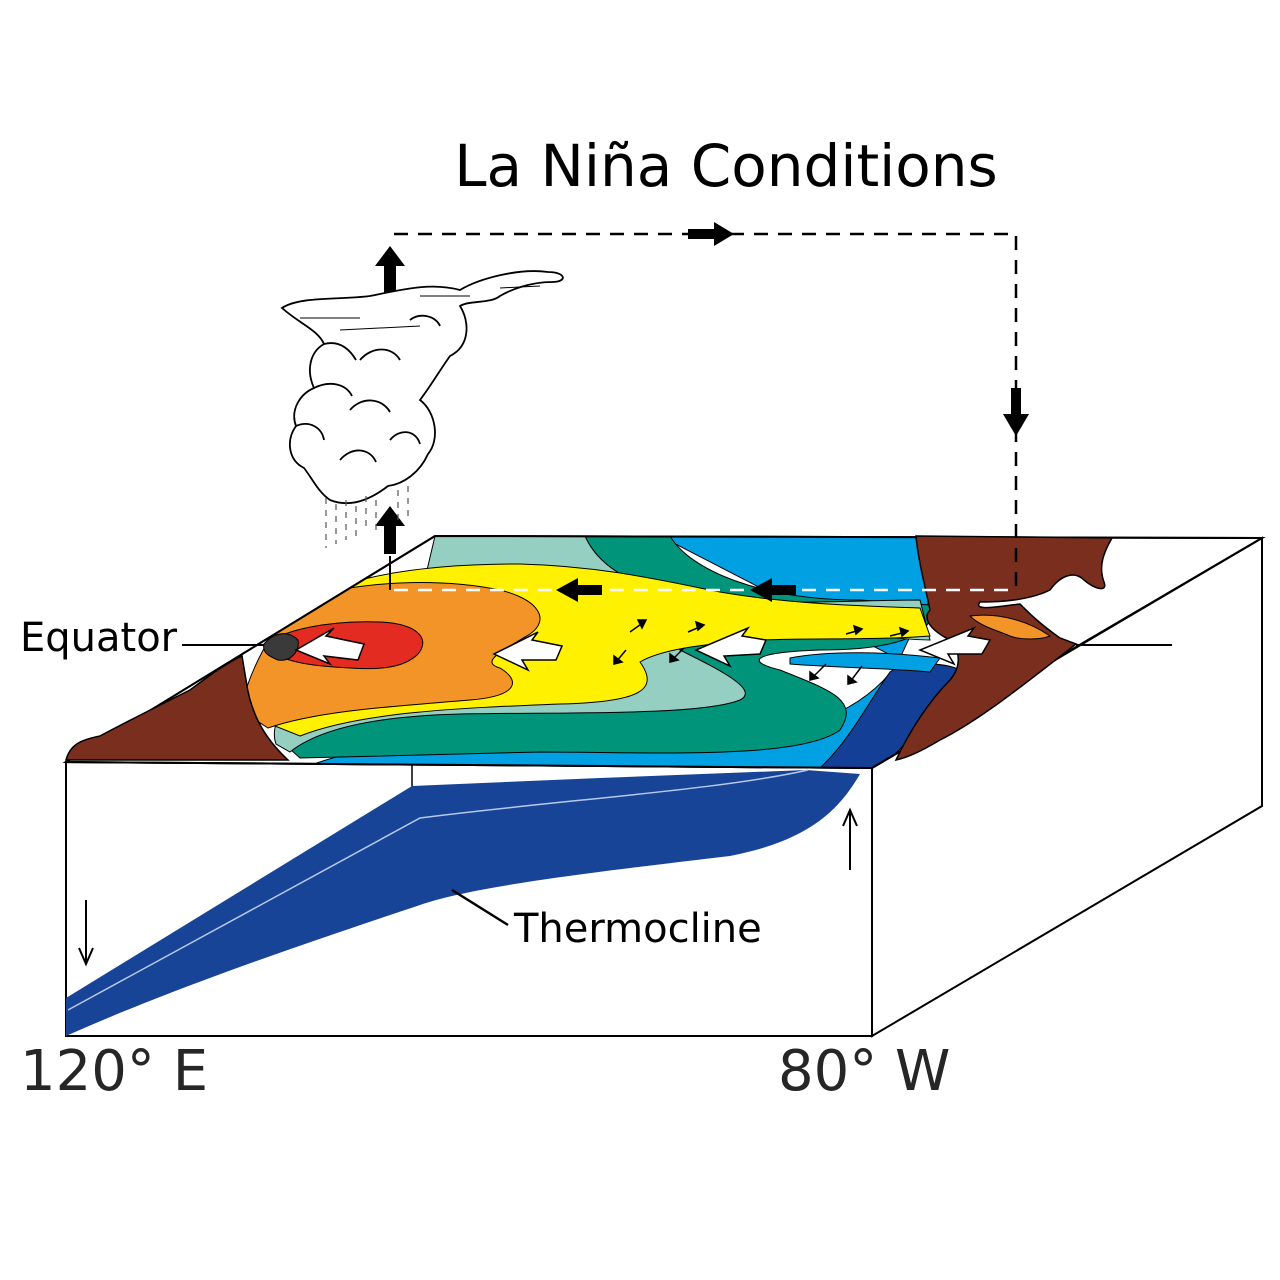  I want to click on sst-cold-tongue, so click(865, 662).